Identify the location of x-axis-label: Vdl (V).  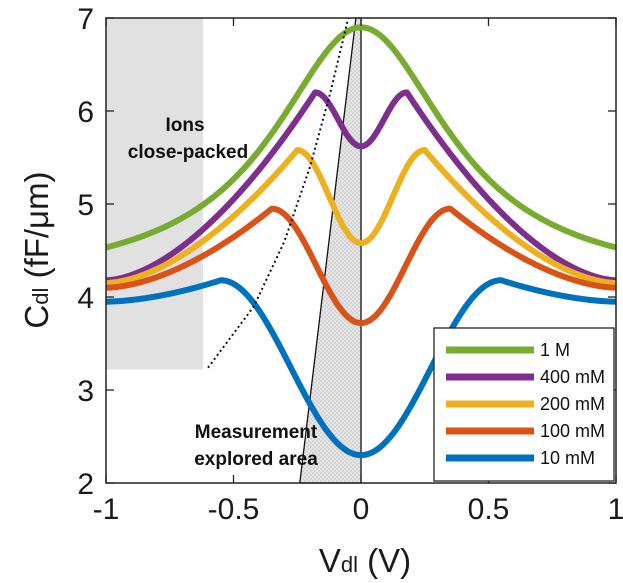
(365, 560).